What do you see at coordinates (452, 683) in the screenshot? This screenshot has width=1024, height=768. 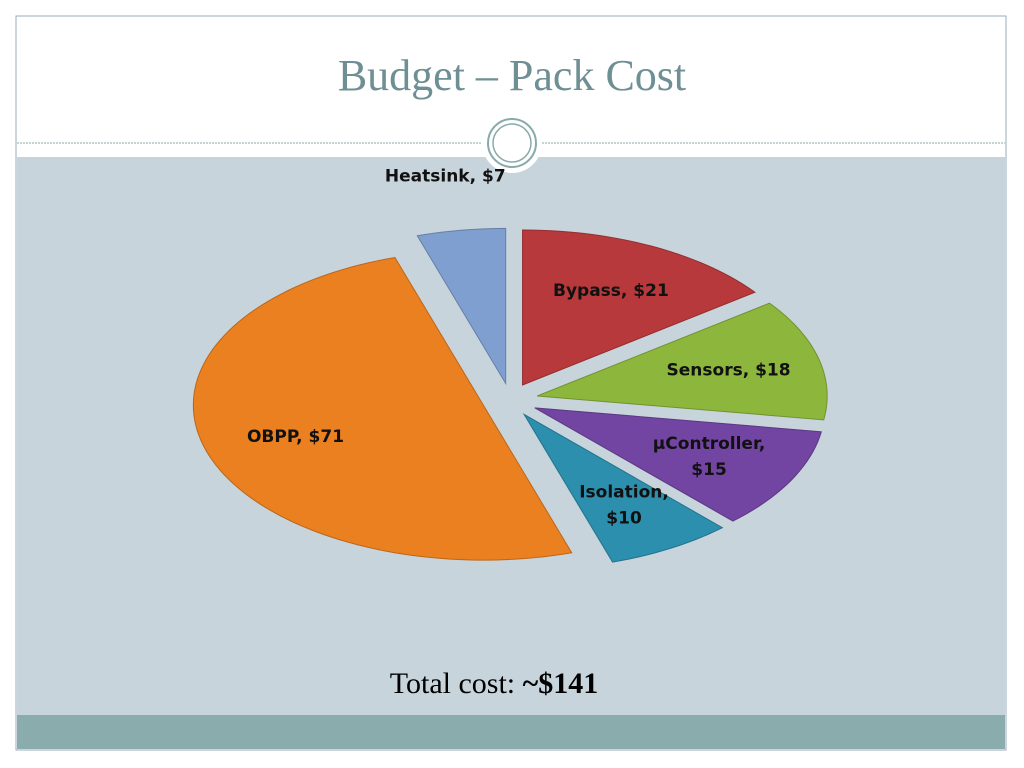 I see `note-text: Total cost:` at bounding box center [452, 683].